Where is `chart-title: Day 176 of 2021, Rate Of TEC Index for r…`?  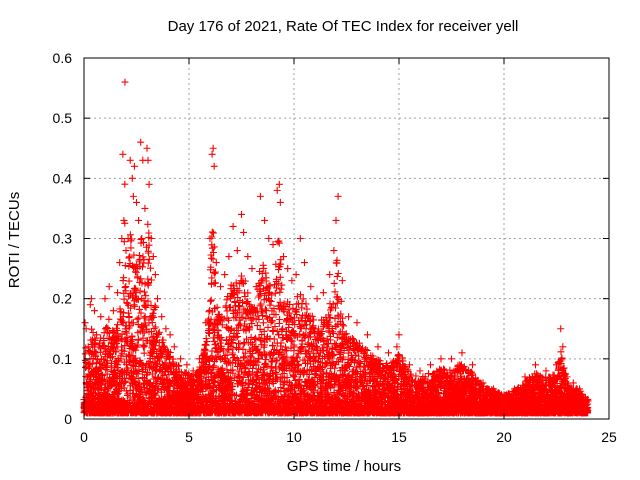
chart-title: Day 176 of 2021, Rate Of TEC Index for r… is located at coordinates (343, 26).